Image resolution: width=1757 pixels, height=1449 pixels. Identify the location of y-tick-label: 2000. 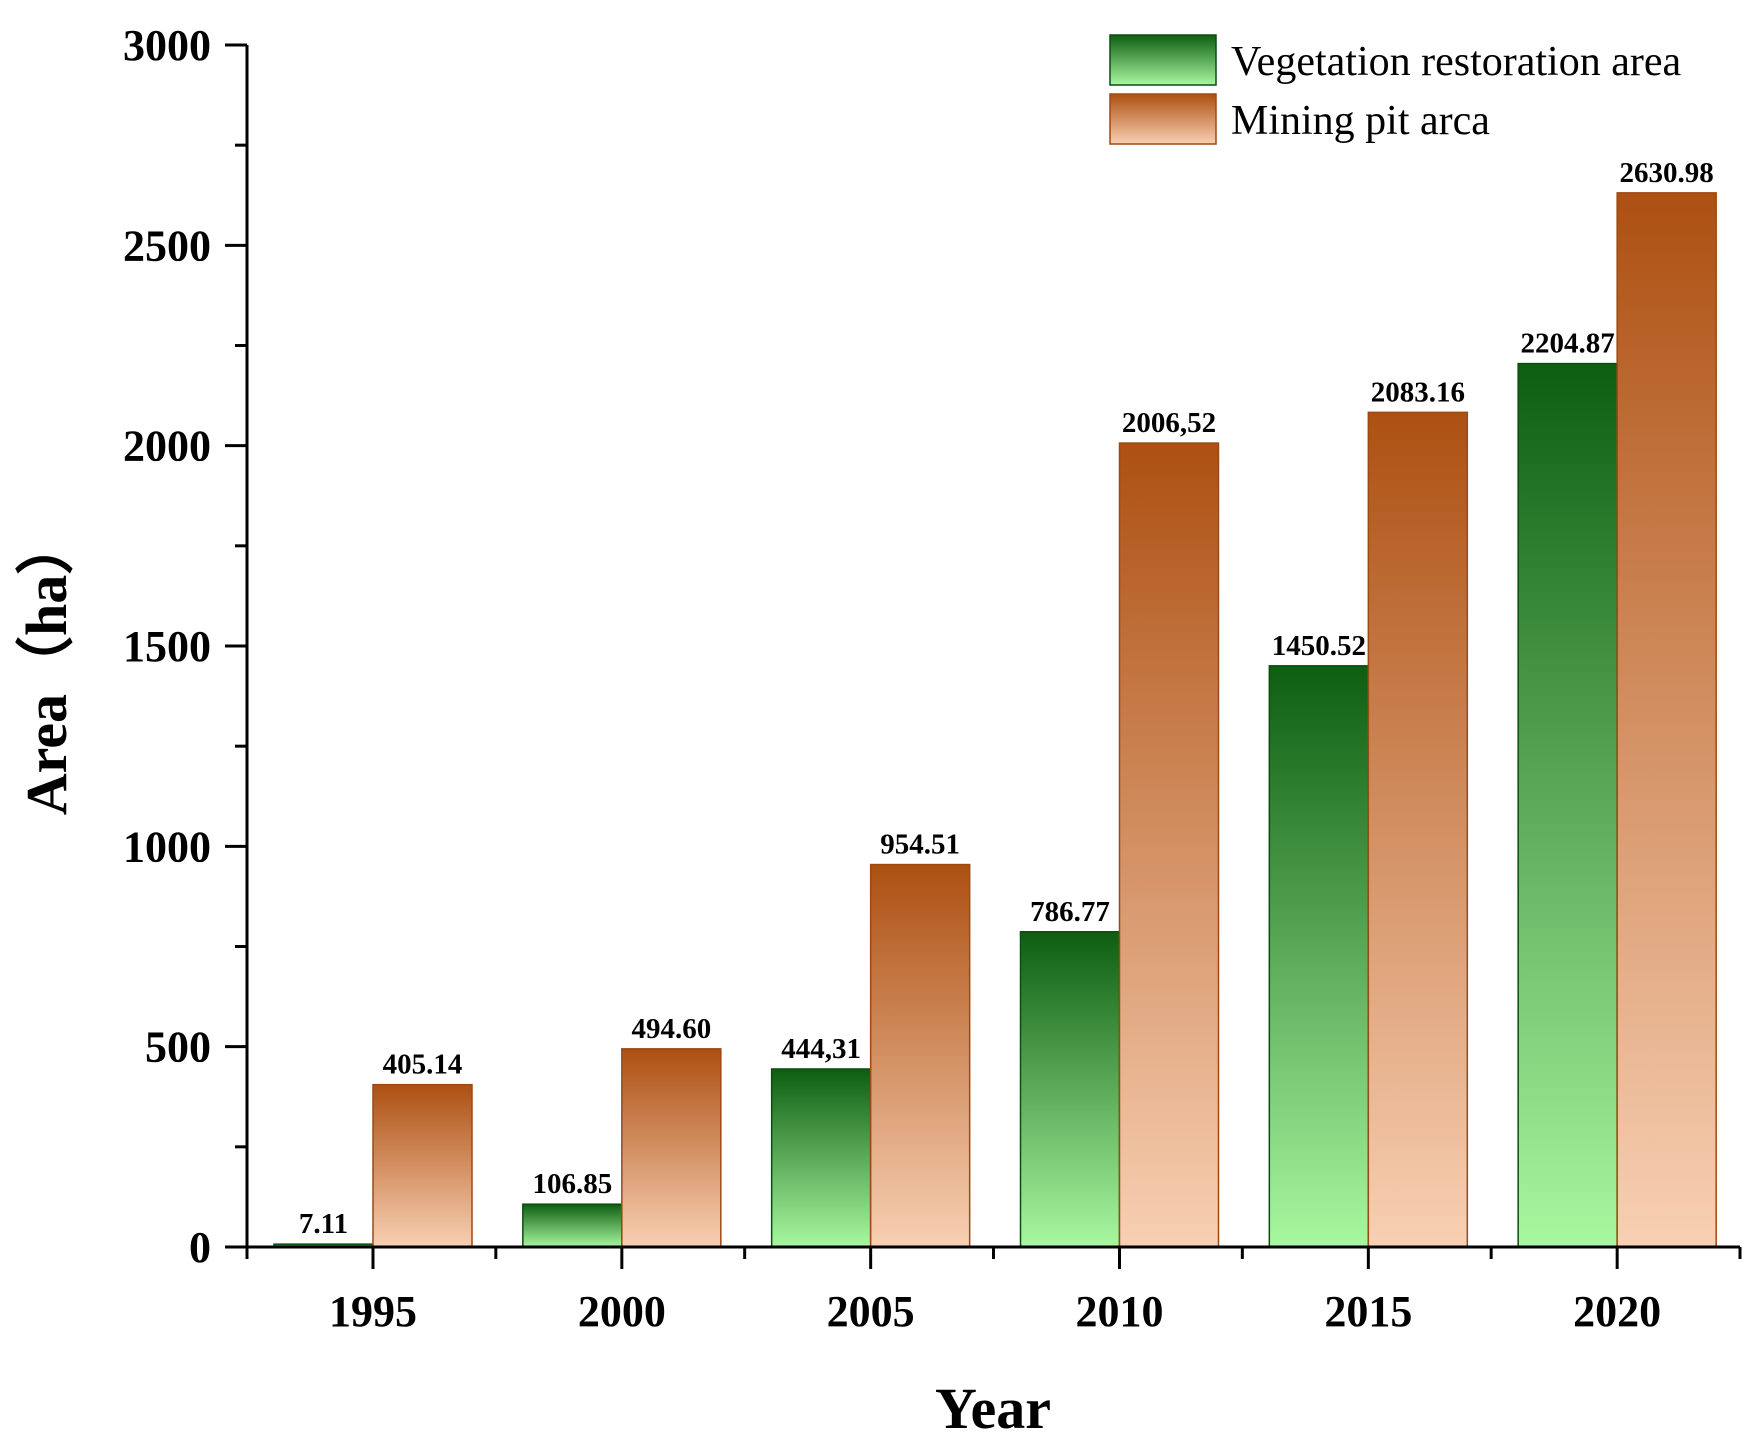
(167, 446).